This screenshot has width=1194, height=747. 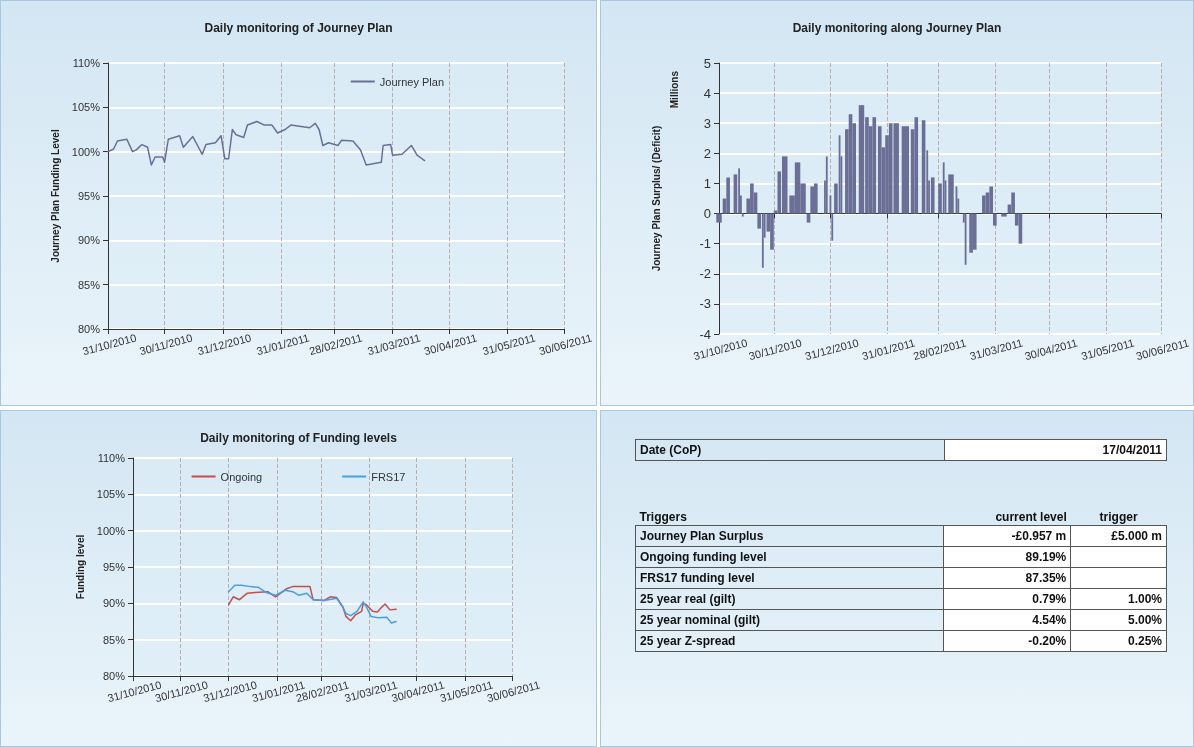 I want to click on series-label: trigger, so click(x=1118, y=517).